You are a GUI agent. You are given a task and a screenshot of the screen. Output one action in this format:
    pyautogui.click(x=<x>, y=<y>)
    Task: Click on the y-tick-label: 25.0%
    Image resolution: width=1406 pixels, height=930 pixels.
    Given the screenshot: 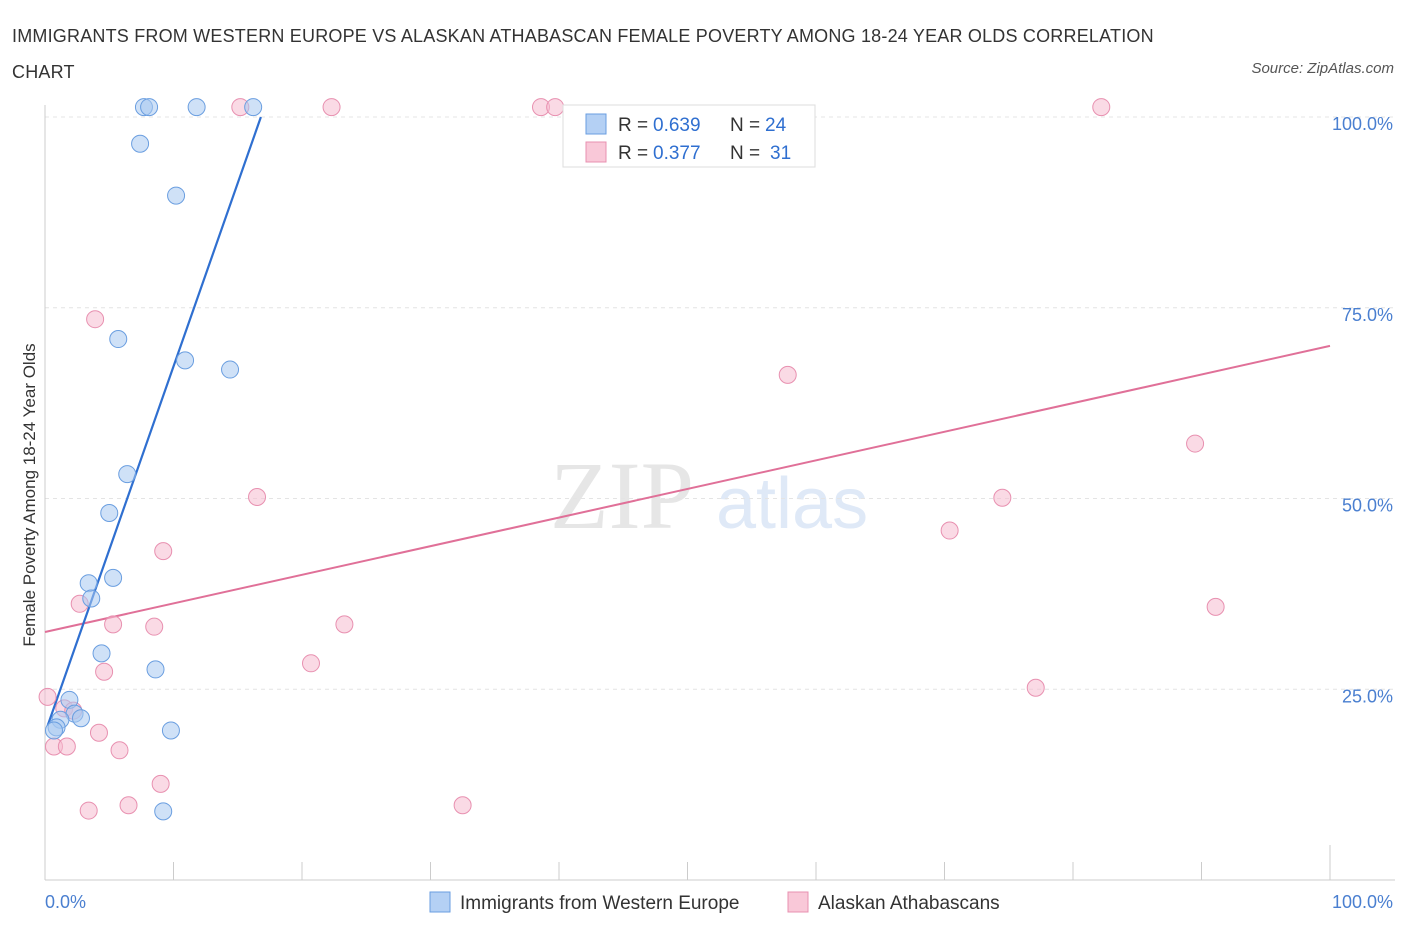 What is the action you would take?
    pyautogui.click(x=1367, y=696)
    